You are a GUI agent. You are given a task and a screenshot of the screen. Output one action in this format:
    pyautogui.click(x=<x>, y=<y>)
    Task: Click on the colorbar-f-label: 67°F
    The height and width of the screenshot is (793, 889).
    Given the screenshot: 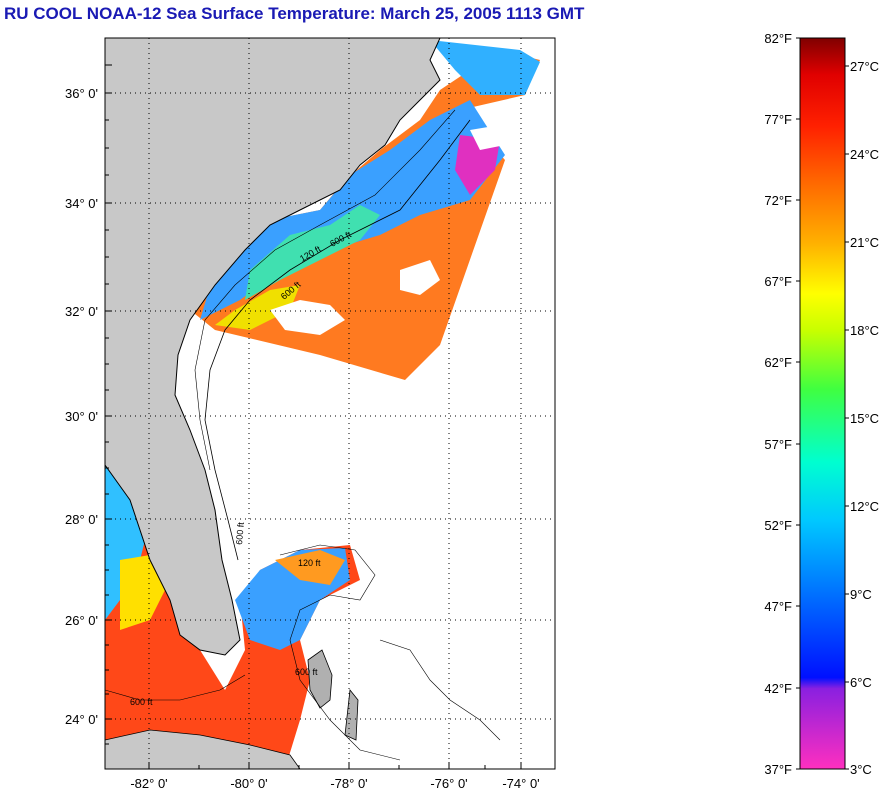 What is the action you would take?
    pyautogui.click(x=778, y=281)
    